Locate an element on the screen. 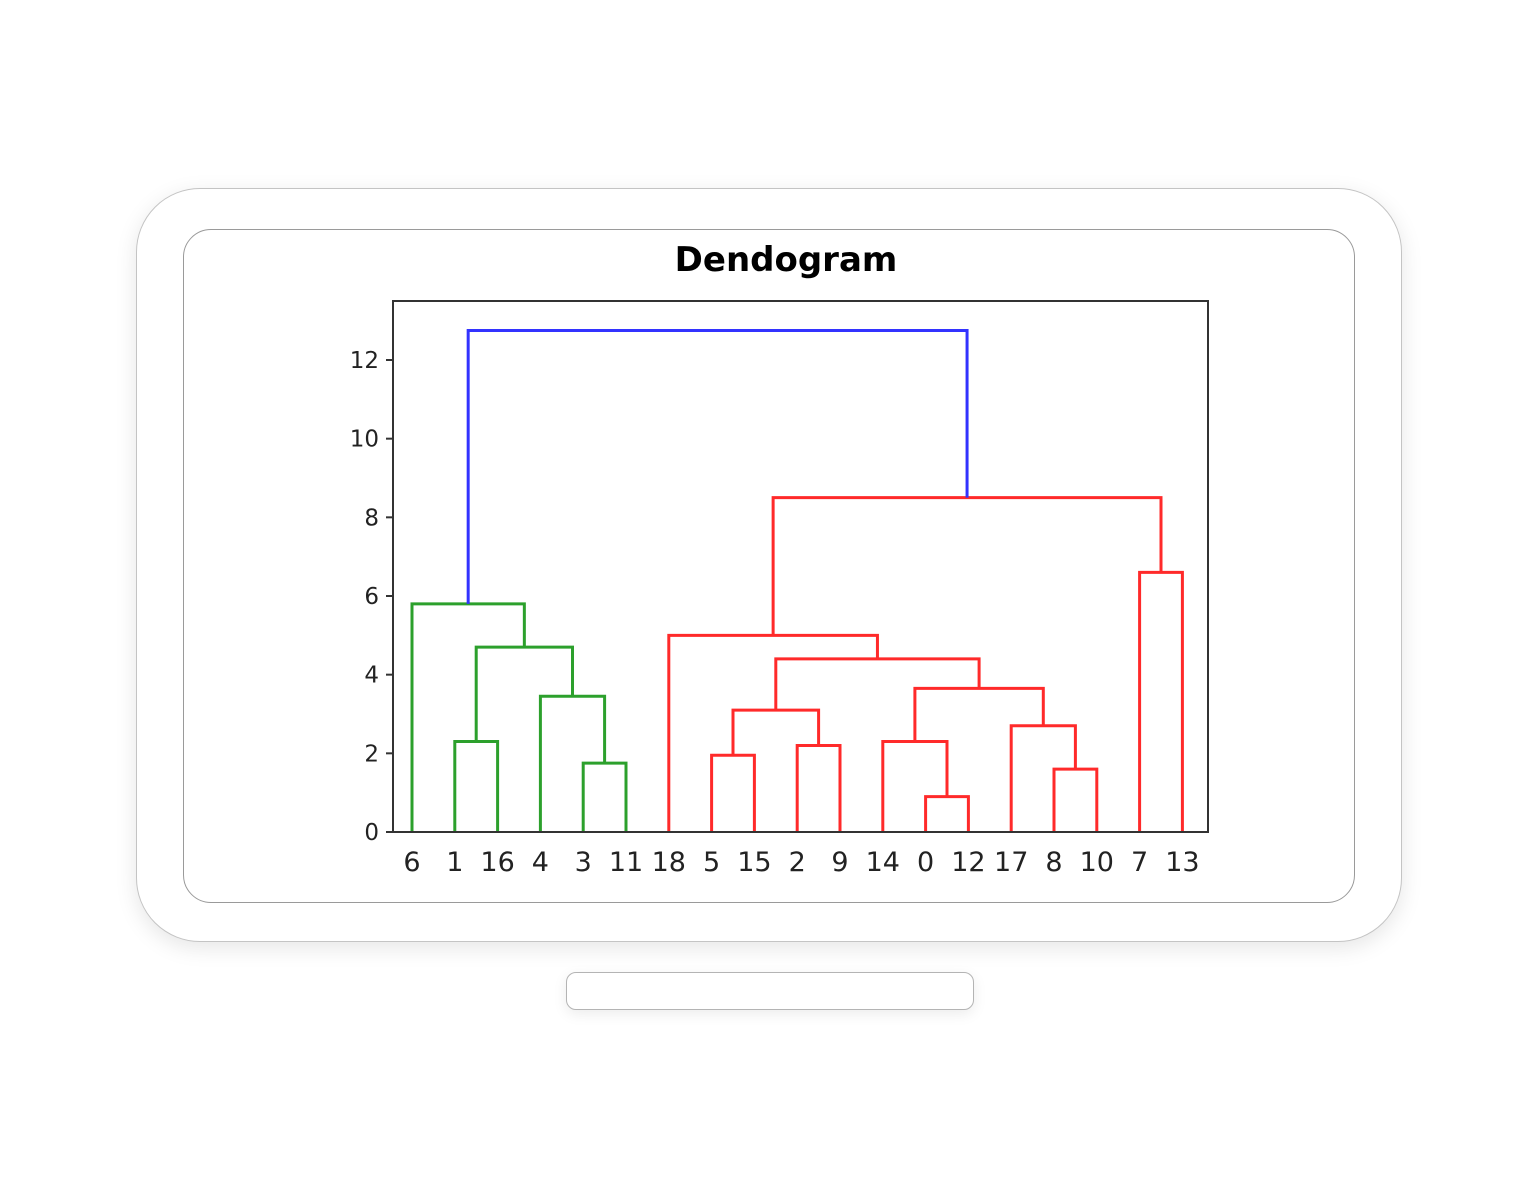  y-axis: 0 2 4 6 8 10 12 is located at coordinates (371, 597).